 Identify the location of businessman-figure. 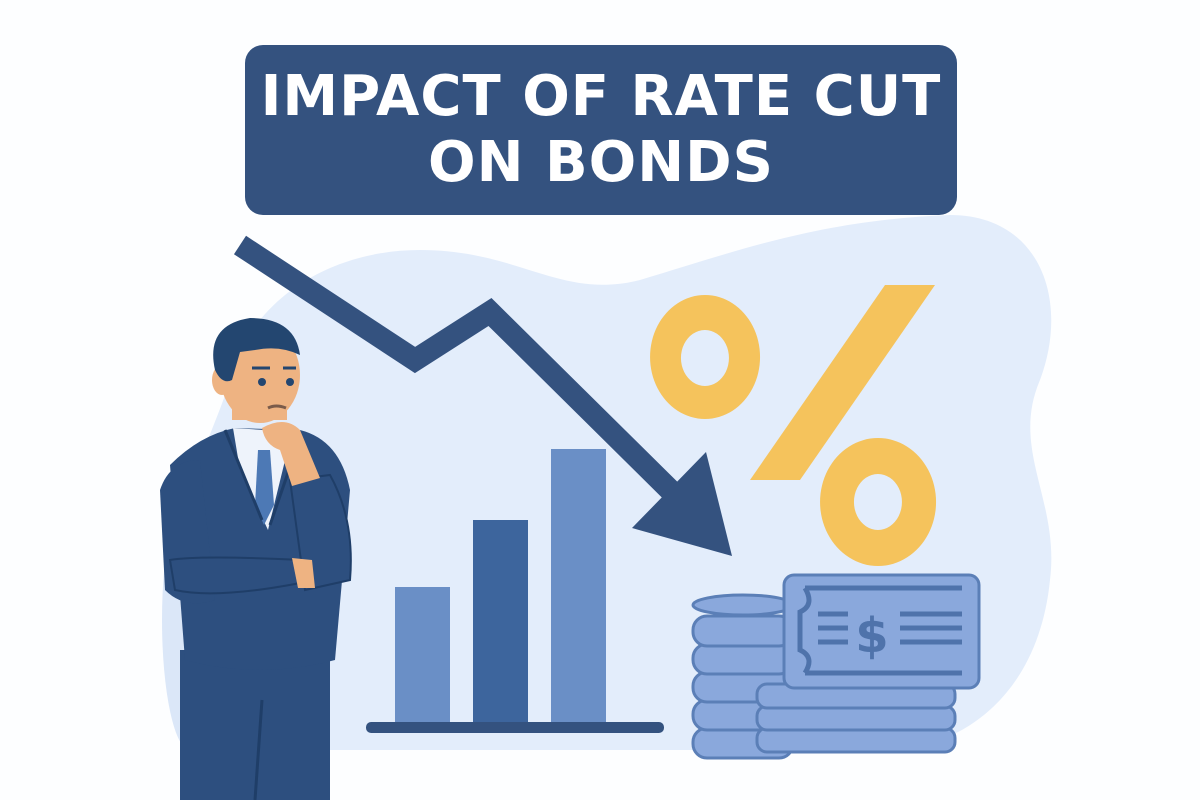
(256, 559).